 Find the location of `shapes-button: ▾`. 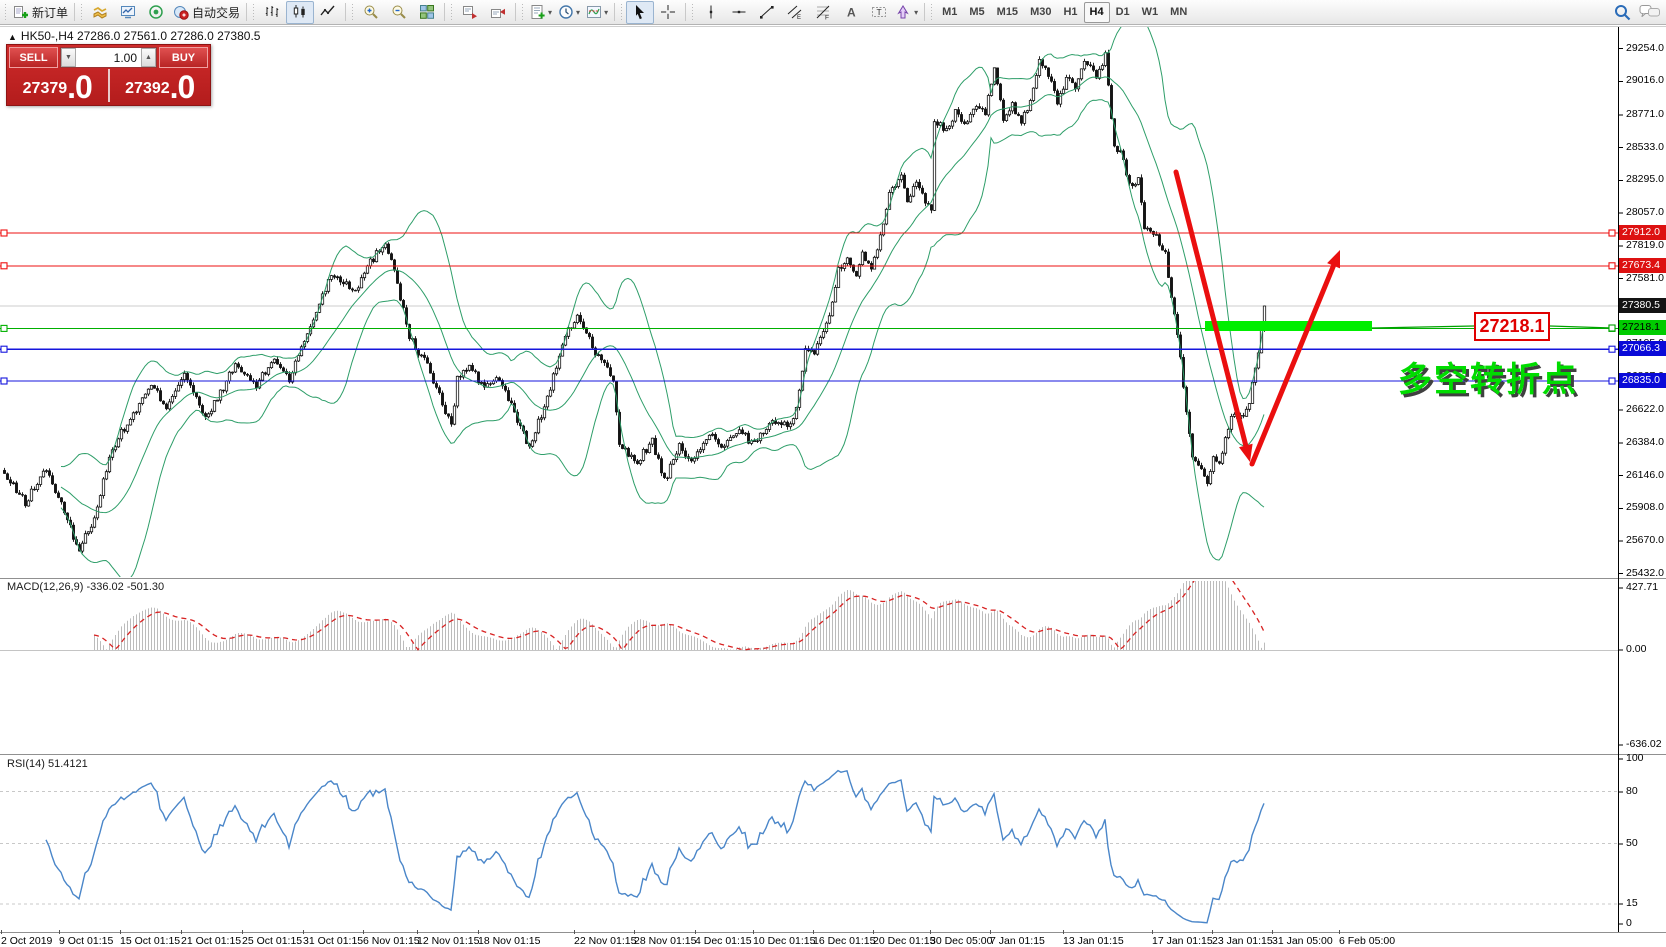

shapes-button: ▾ is located at coordinates (907, 12).